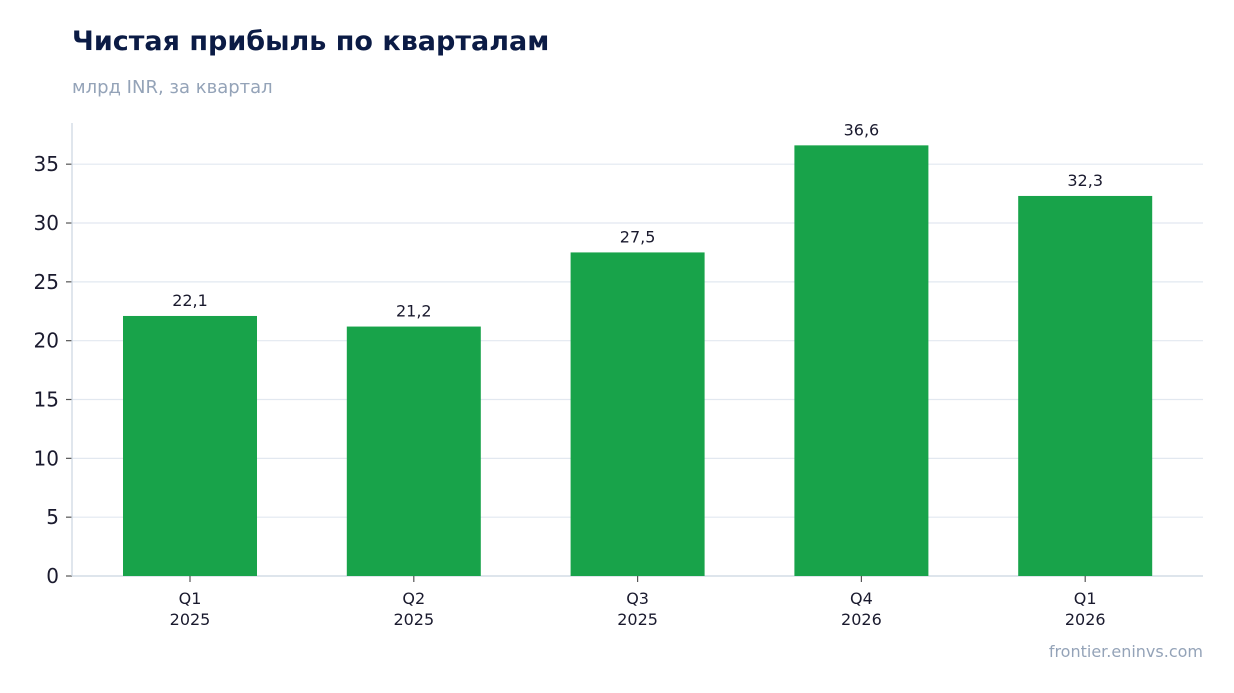  I want to click on y-tick-label: 20, so click(46, 341).